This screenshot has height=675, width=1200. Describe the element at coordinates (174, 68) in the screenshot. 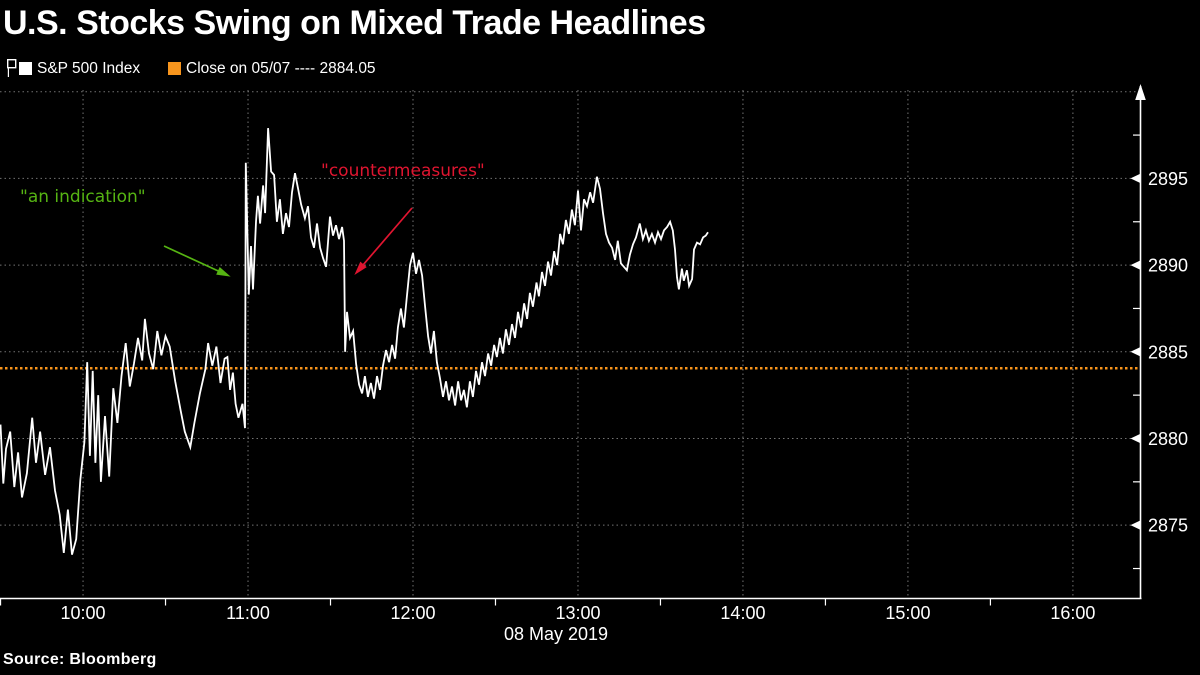

I see `close-swatch-icon` at that location.